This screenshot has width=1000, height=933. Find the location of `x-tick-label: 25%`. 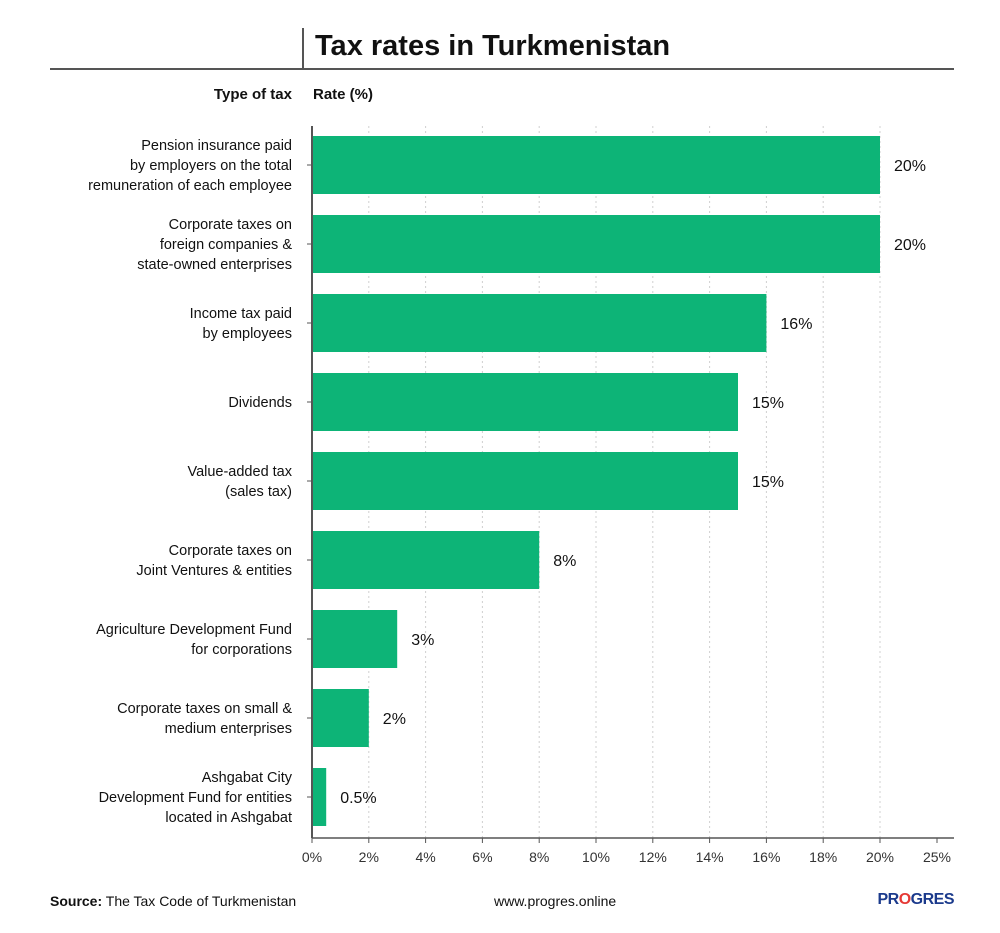

x-tick-label: 25% is located at coordinates (937, 857).